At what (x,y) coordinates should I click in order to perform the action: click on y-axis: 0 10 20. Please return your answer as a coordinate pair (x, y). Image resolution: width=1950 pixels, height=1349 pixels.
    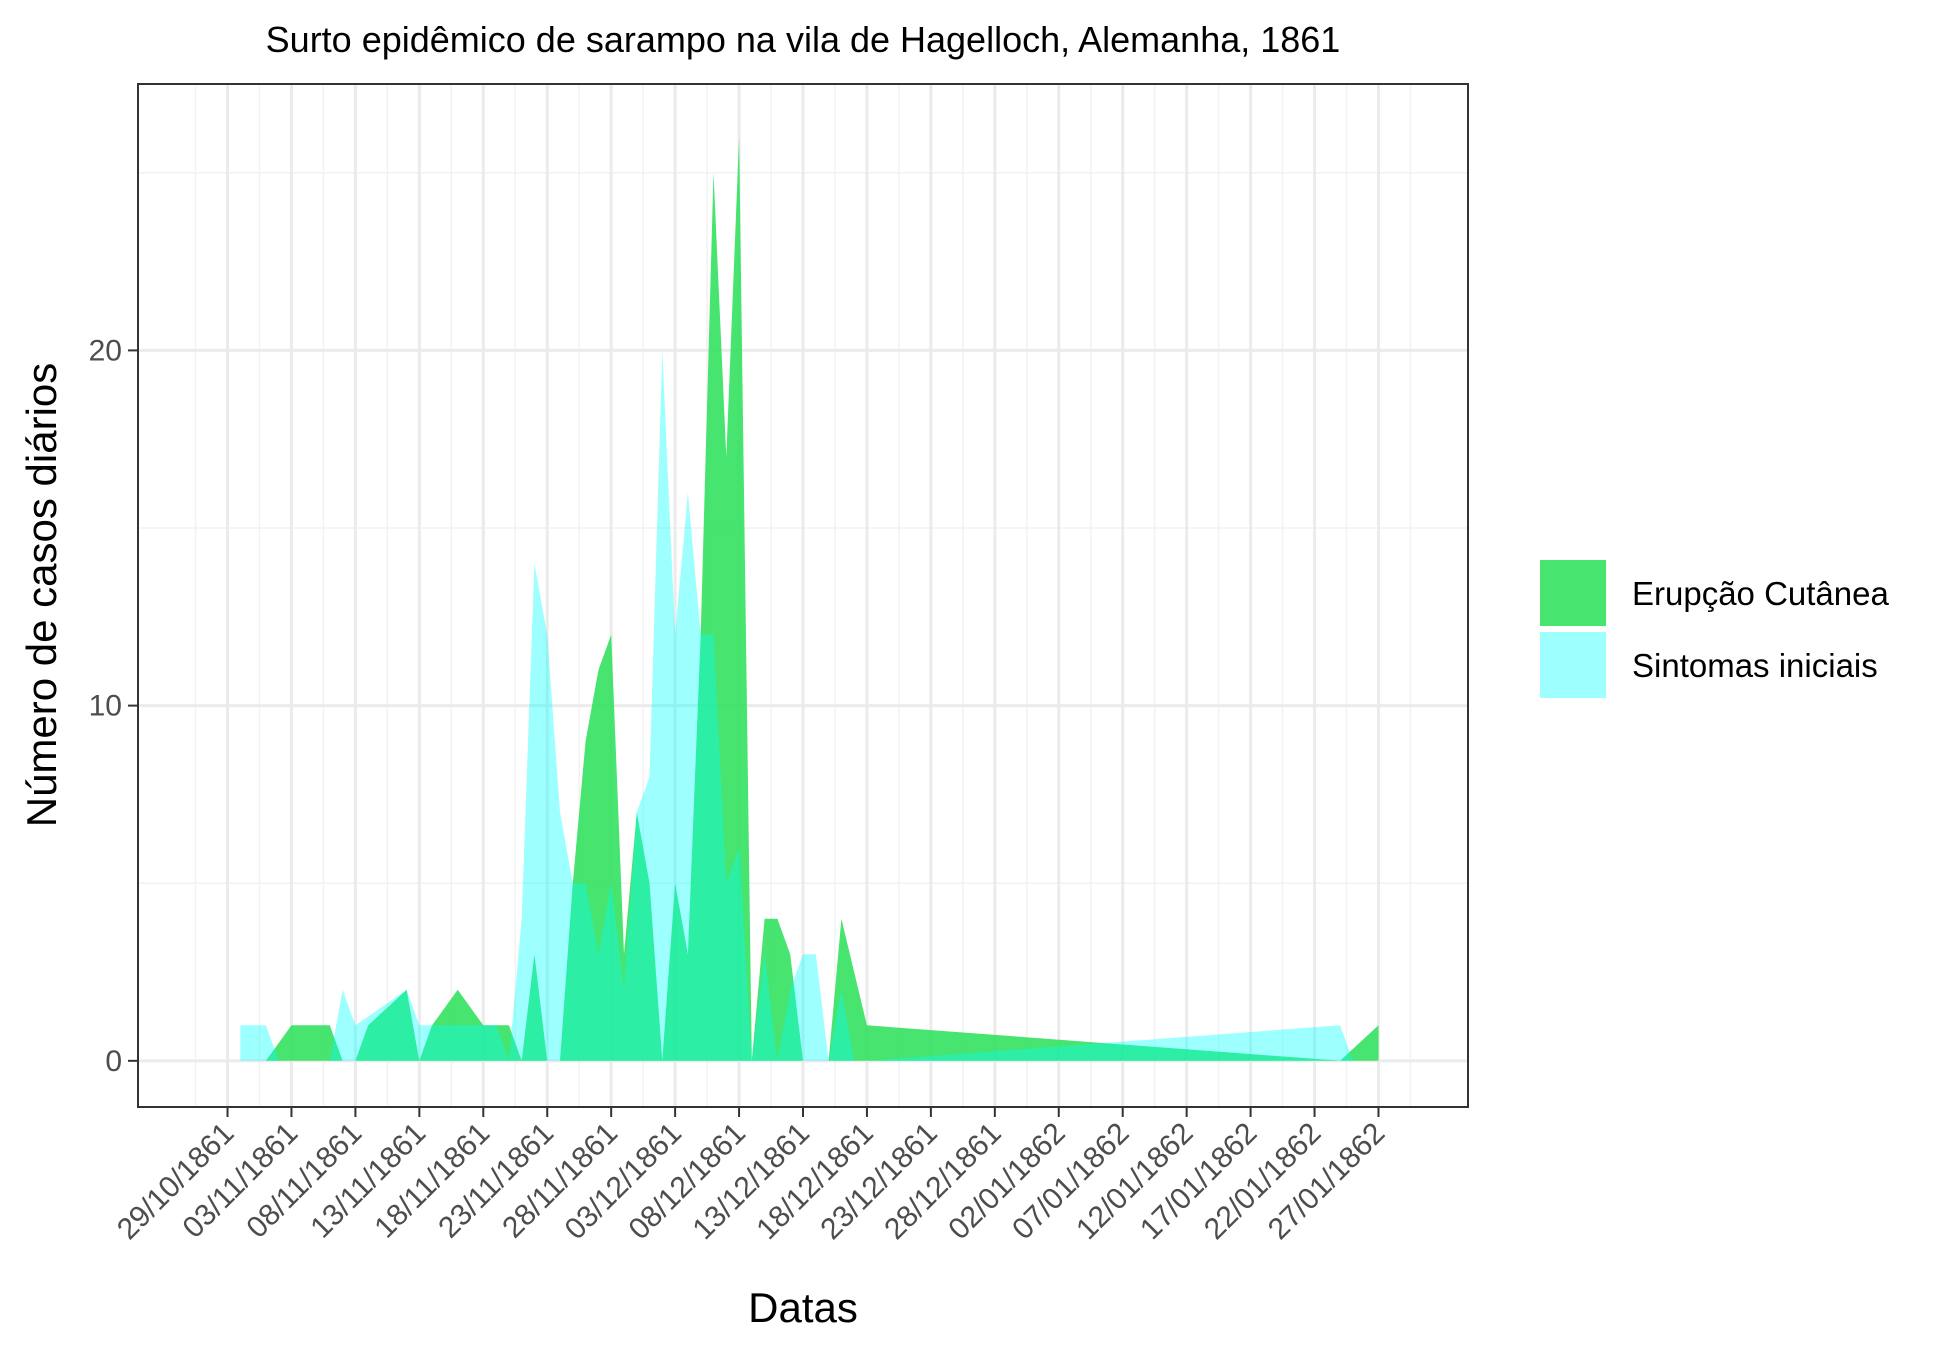
    Looking at the image, I should click on (113, 706).